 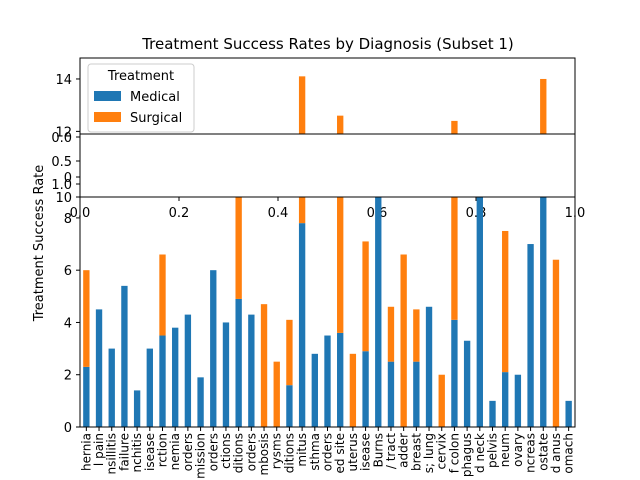 What do you see at coordinates (239, 453) in the screenshot?
I see `category-label-12: ditions` at bounding box center [239, 453].